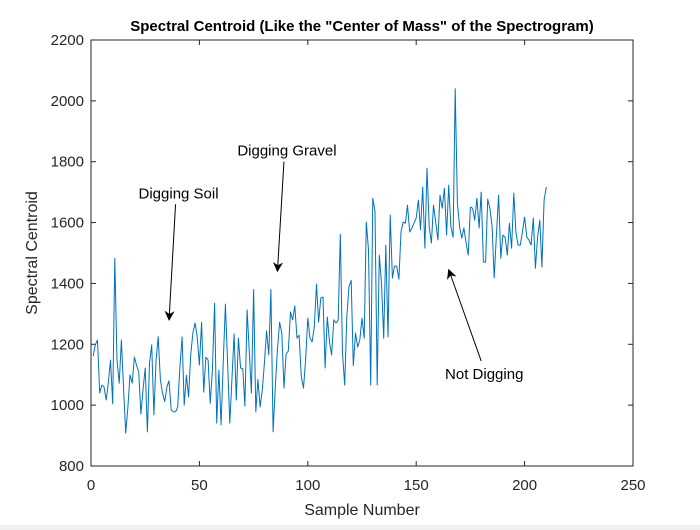  What do you see at coordinates (484, 374) in the screenshot?
I see `annotation-label: Not Digging` at bounding box center [484, 374].